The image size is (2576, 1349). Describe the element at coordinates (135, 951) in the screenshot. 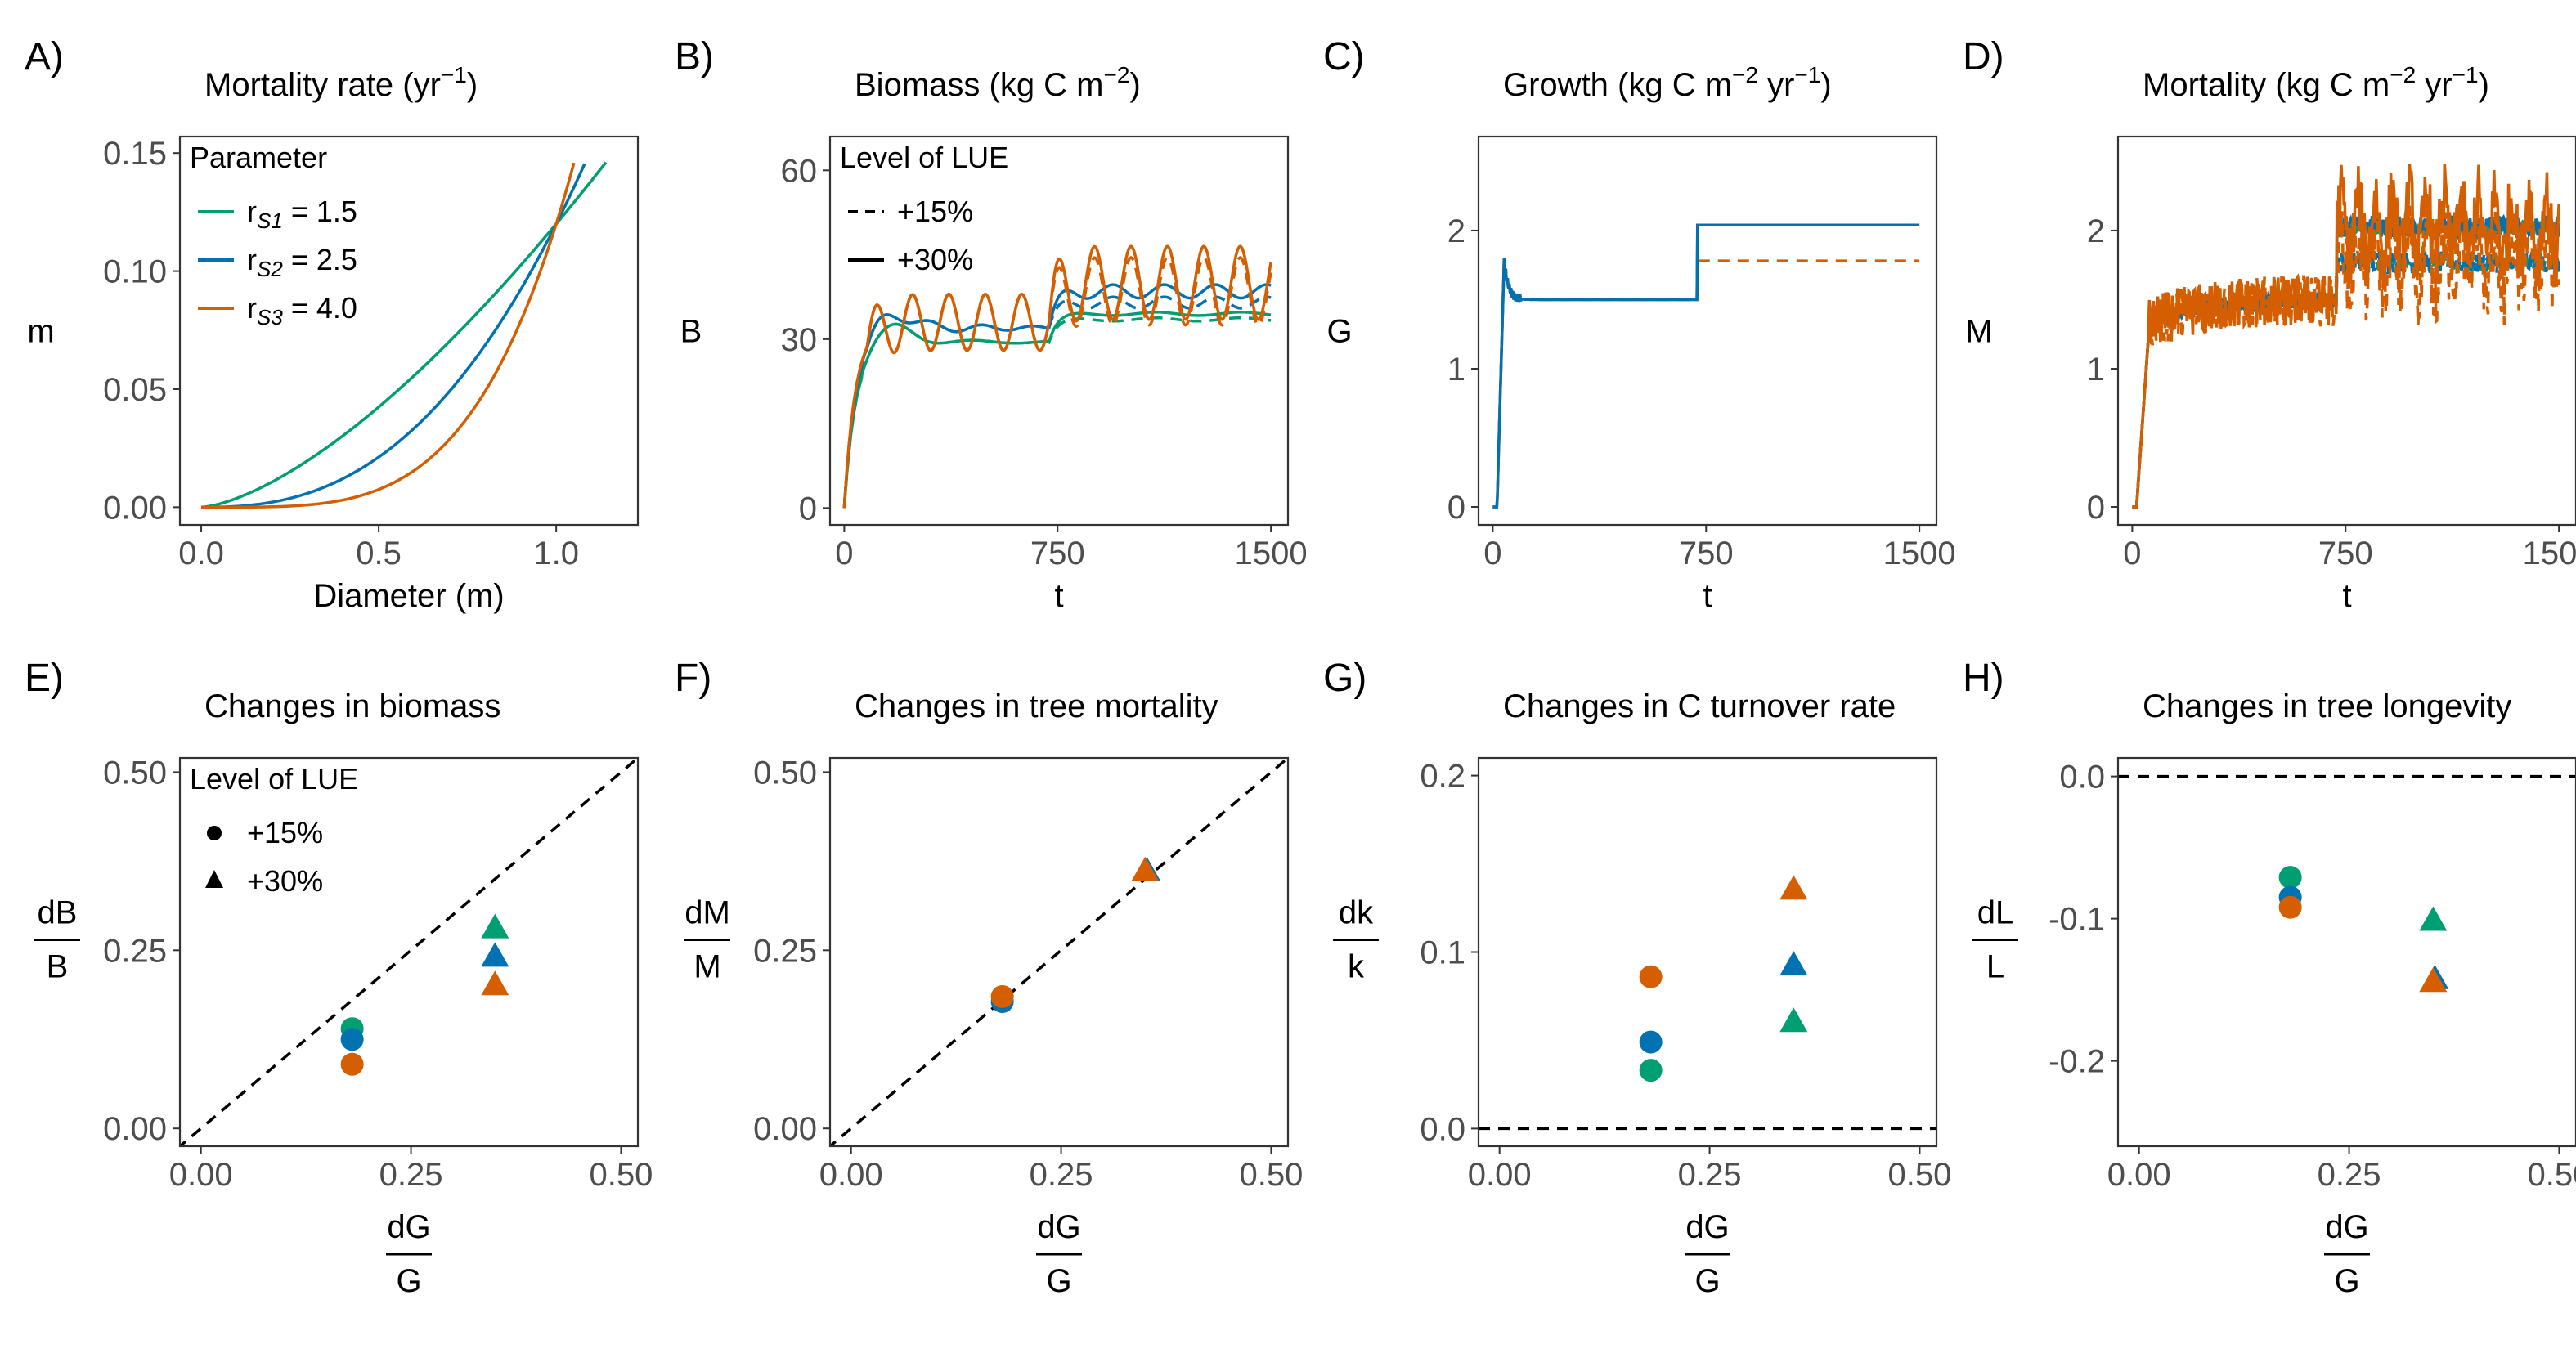

I see `y-tick-label: 0.25` at that location.